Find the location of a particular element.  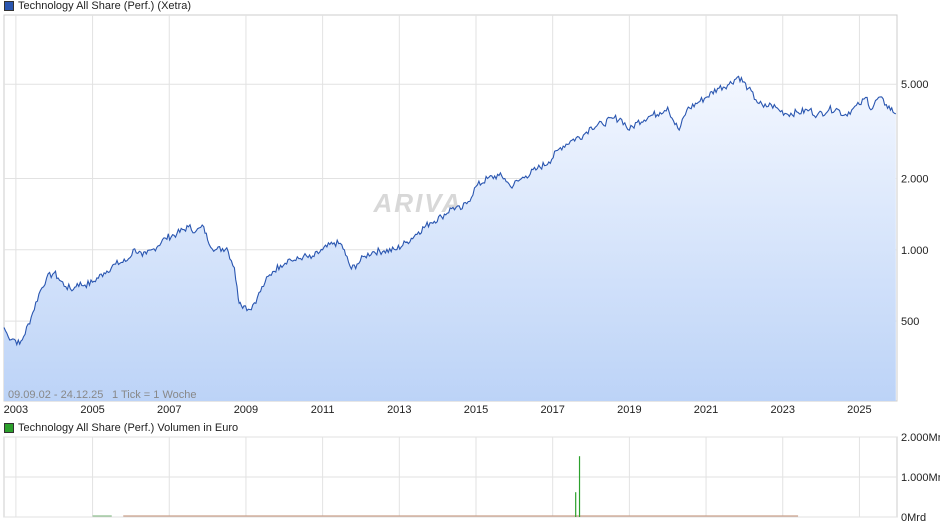

y-tick-label: 2.000 is located at coordinates (915, 179).